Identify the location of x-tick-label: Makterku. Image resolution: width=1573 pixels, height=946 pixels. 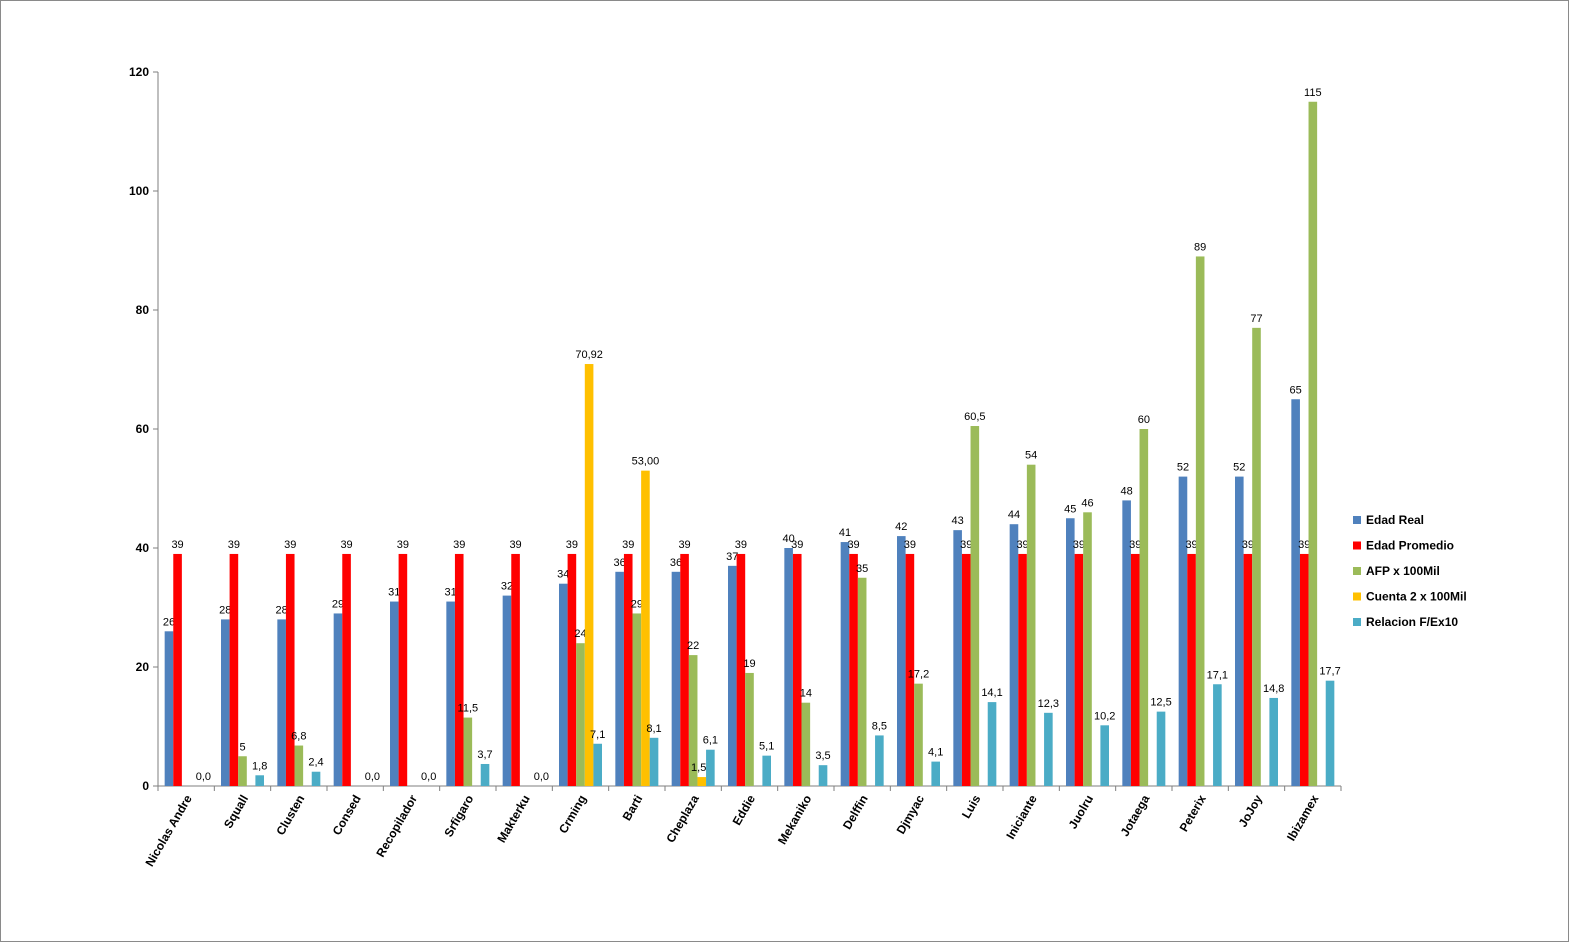
(513, 819).